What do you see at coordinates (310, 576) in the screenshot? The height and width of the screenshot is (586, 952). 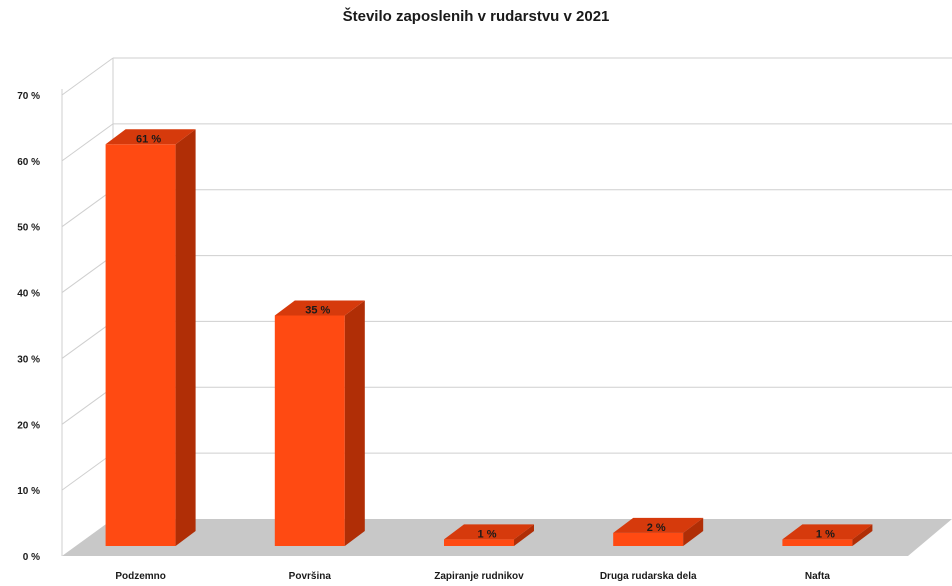 I see `x-category-label: Površina` at bounding box center [310, 576].